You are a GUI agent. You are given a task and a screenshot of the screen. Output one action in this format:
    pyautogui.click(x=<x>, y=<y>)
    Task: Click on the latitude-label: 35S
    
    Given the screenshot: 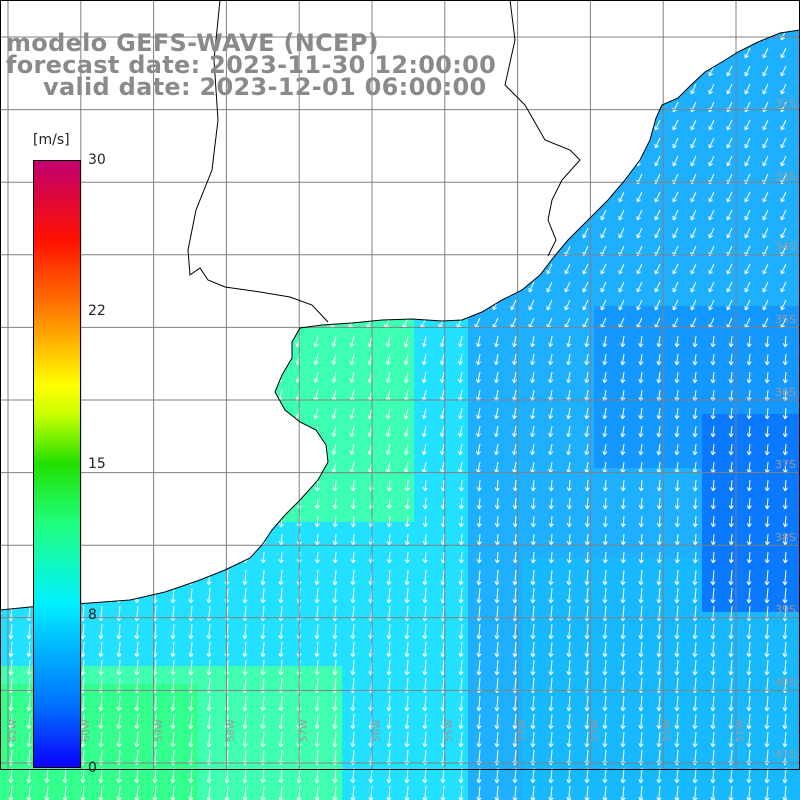 What is the action you would take?
    pyautogui.click(x=785, y=319)
    